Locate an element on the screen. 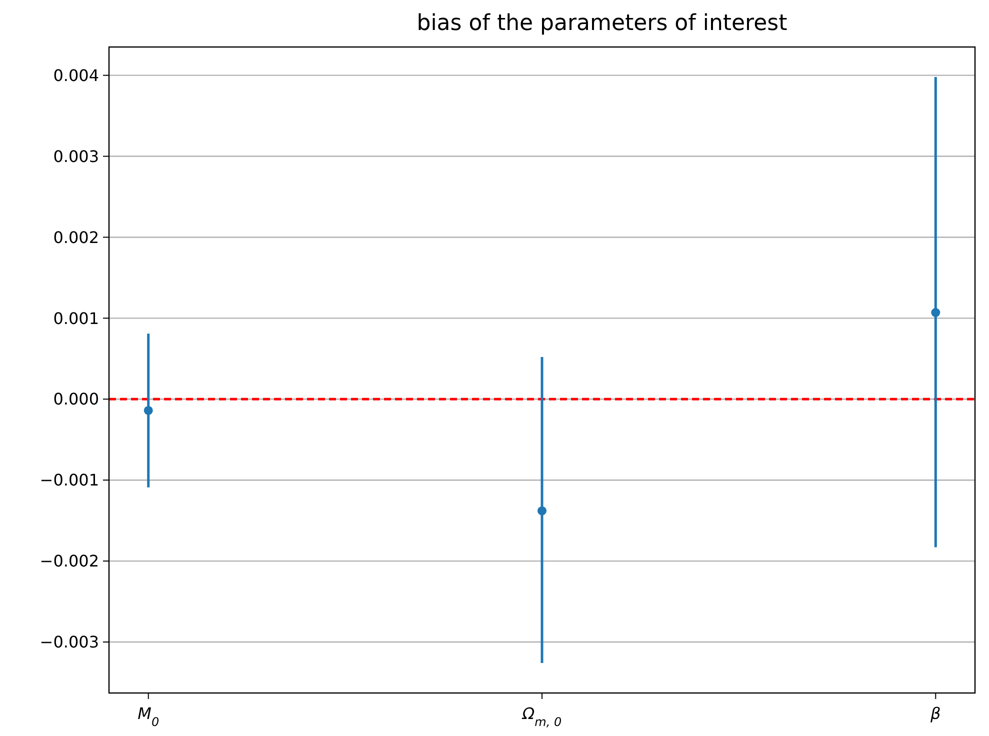 Image resolution: width=989 pixels, height=736 pixels. y-tick-label: 0.003 is located at coordinates (76, 156).